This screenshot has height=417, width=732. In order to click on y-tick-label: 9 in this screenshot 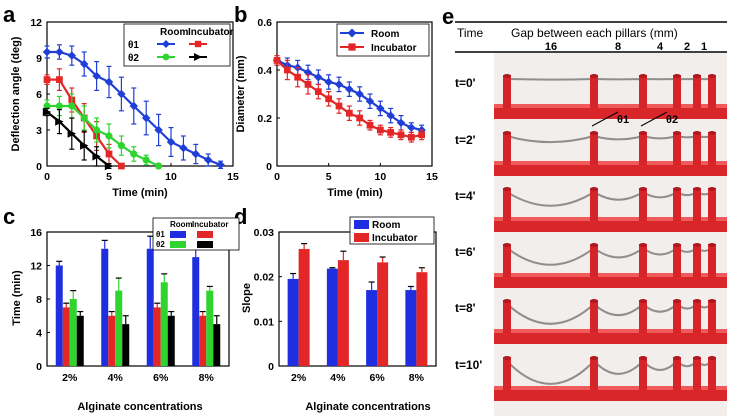, I will do `click(39, 59)`.